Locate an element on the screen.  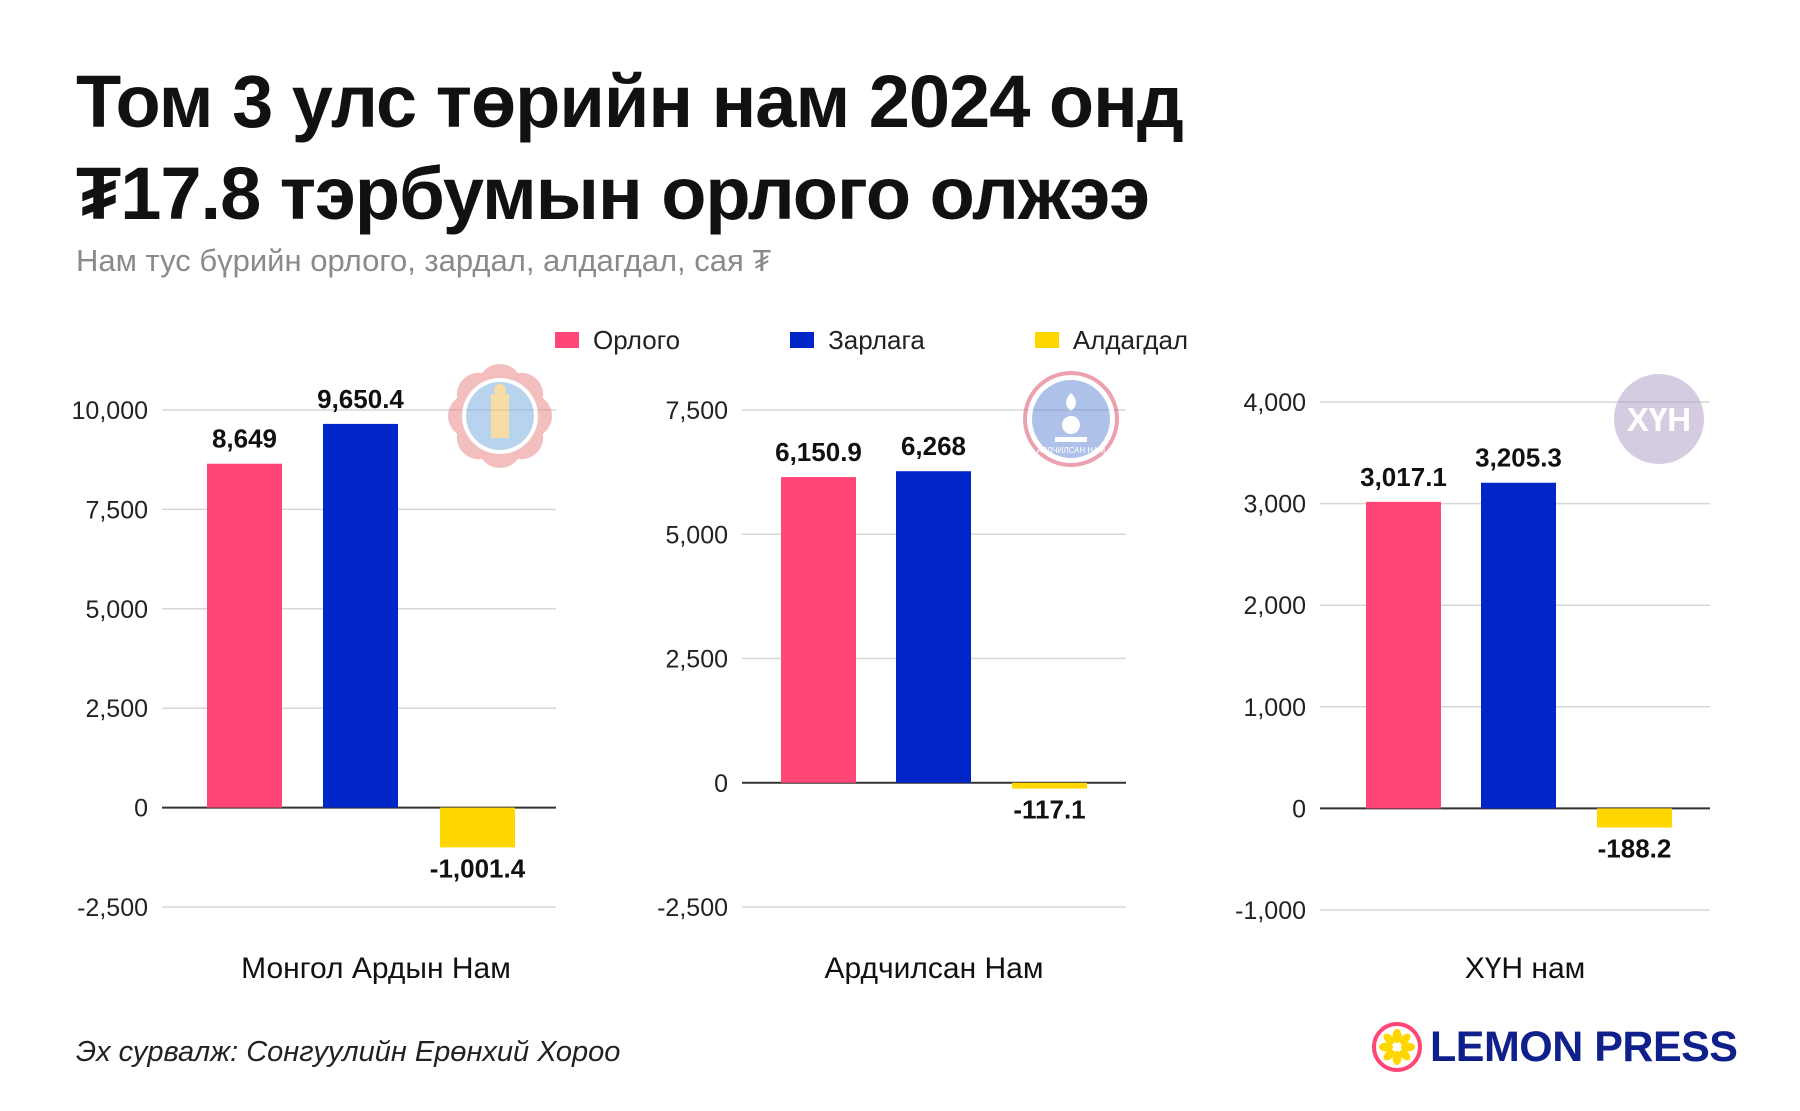
legend: Орлого Зарлага Алдагдал is located at coordinates (871, 340).